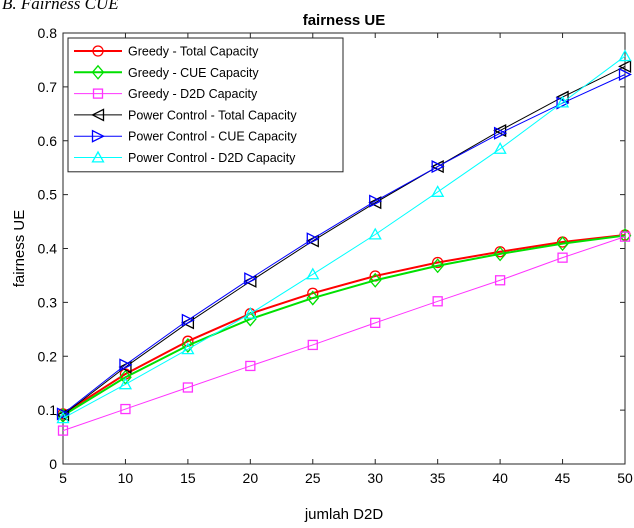 Image resolution: width=634 pixels, height=528 pixels. What do you see at coordinates (48, 410) in the screenshot?
I see `y-tick-label: 0.1` at bounding box center [48, 410].